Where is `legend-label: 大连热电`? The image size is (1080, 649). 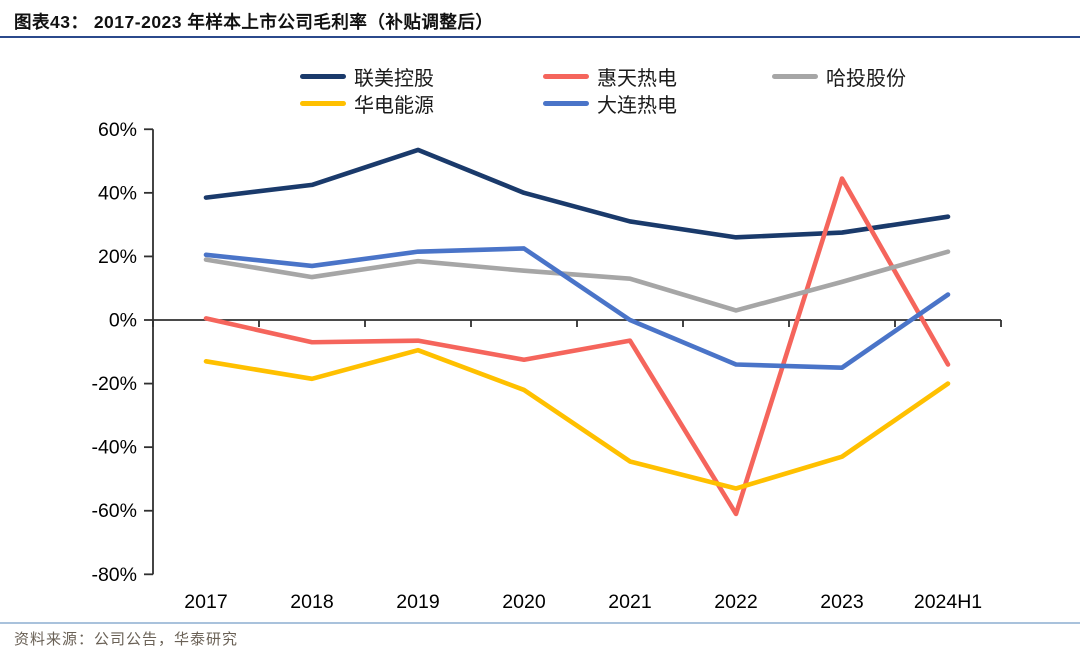
legend-label: 大连热电 is located at coordinates (637, 105).